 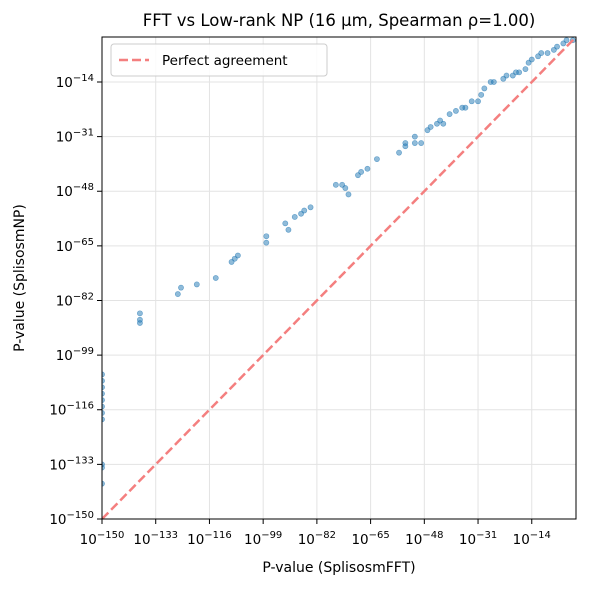 I want to click on y-tick-label: 10−116, so click(x=71, y=410).